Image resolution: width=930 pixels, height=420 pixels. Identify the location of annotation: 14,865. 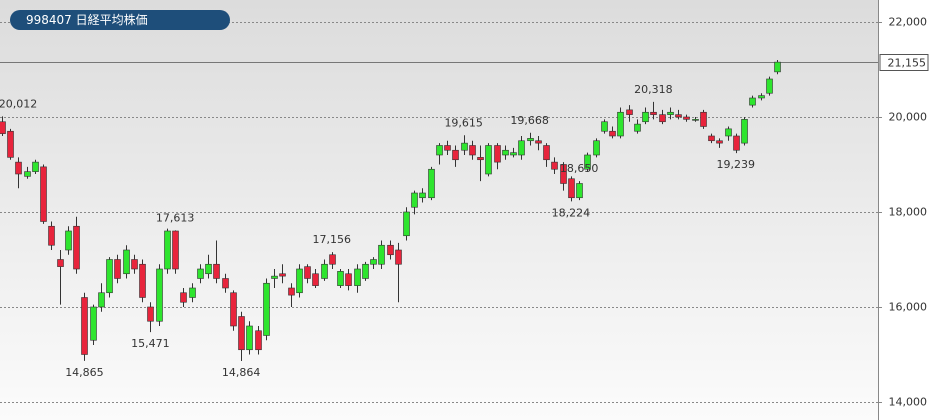
(84, 372).